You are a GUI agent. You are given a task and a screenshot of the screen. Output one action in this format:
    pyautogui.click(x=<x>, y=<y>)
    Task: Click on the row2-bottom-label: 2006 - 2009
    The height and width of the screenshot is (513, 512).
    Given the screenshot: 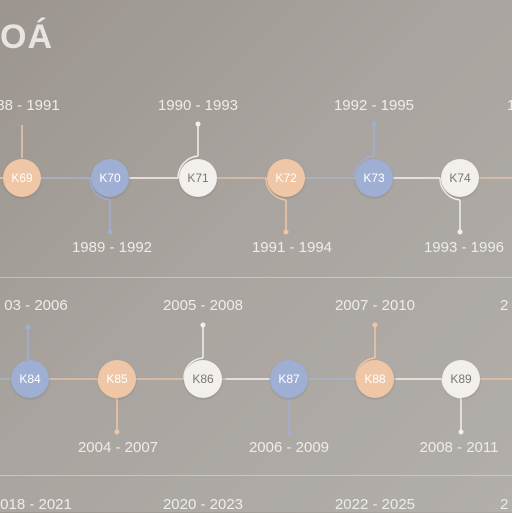 What is the action you would take?
    pyautogui.click(x=289, y=447)
    